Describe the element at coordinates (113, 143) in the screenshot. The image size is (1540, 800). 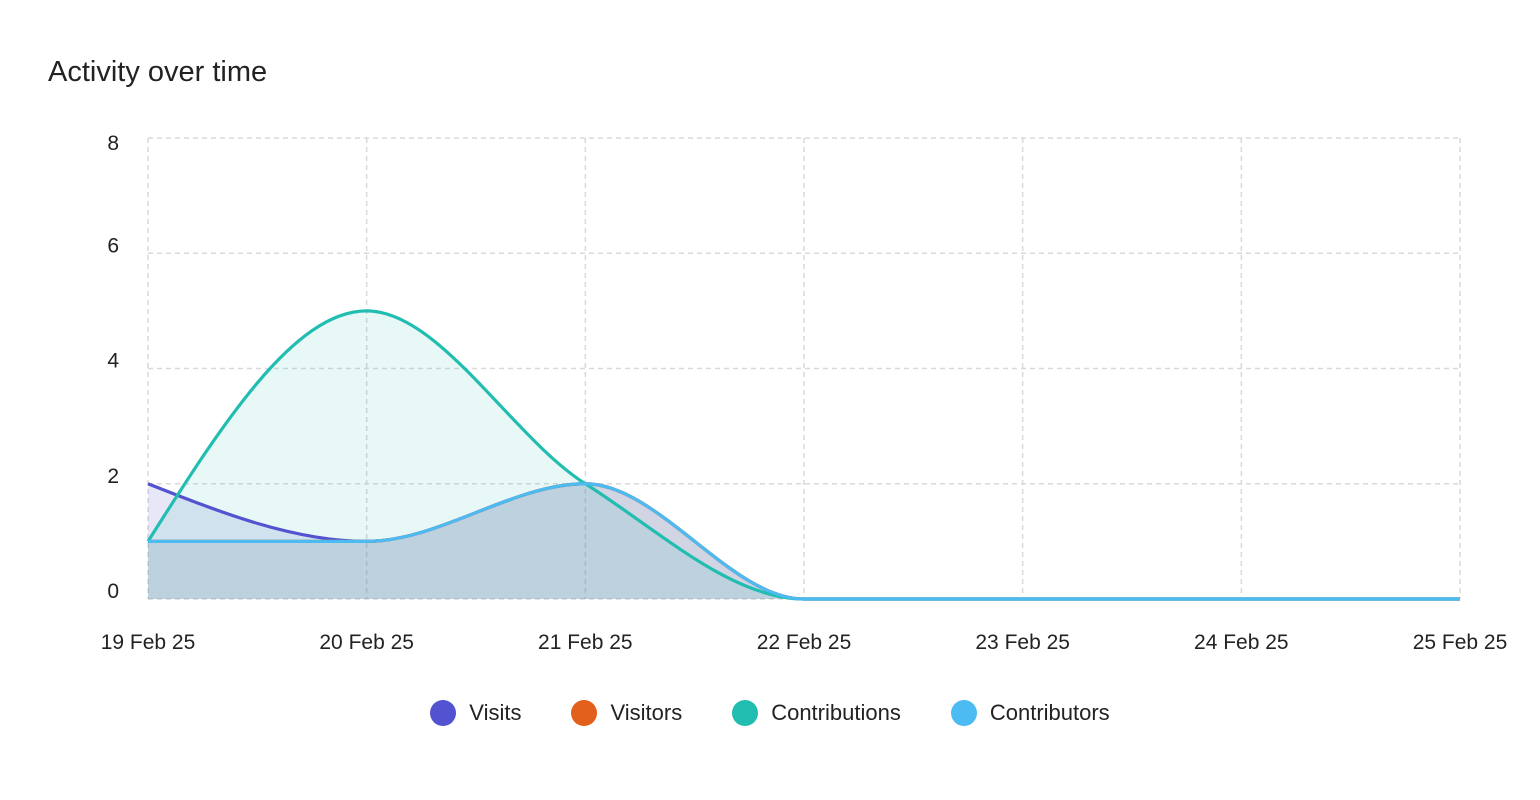
I see `y-tick-label: 8` at that location.